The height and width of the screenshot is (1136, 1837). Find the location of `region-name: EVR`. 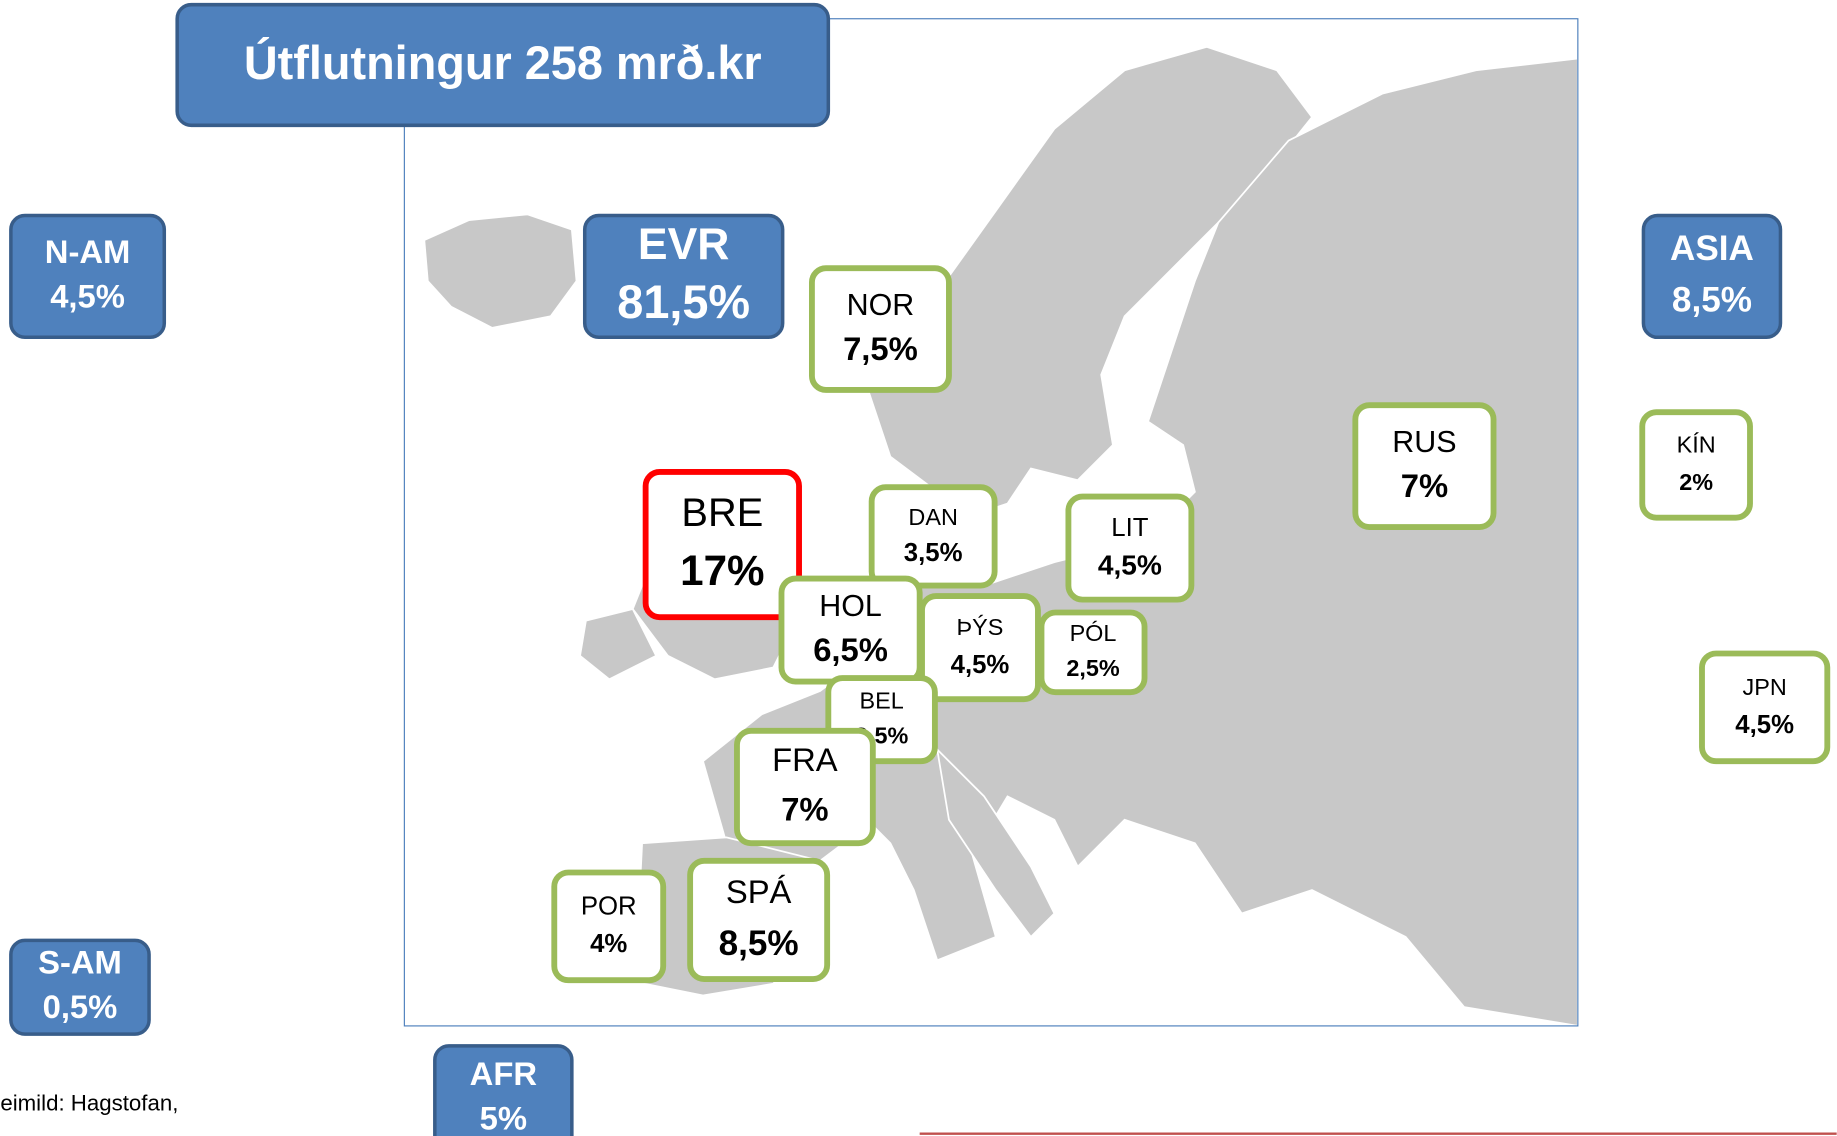

region-name: EVR is located at coordinates (684, 244).